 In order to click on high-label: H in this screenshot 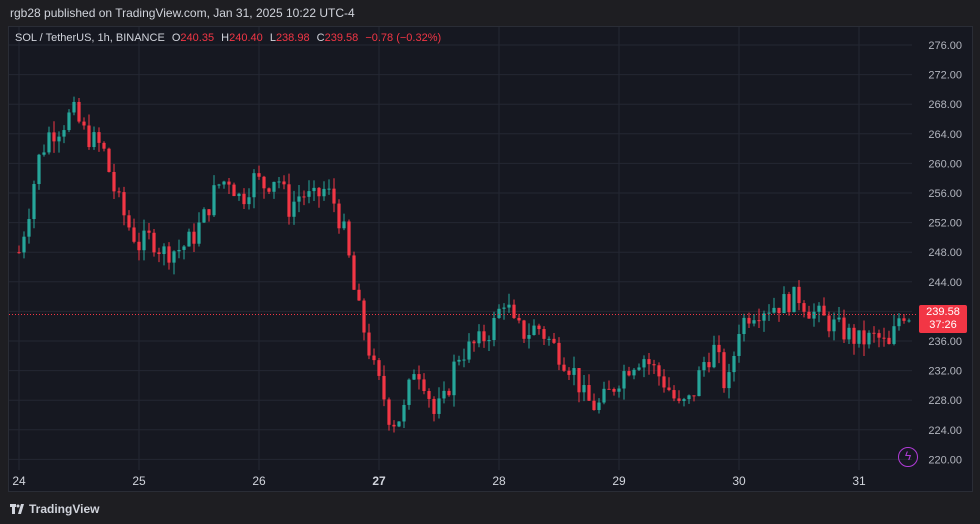, I will do `click(225, 38)`.